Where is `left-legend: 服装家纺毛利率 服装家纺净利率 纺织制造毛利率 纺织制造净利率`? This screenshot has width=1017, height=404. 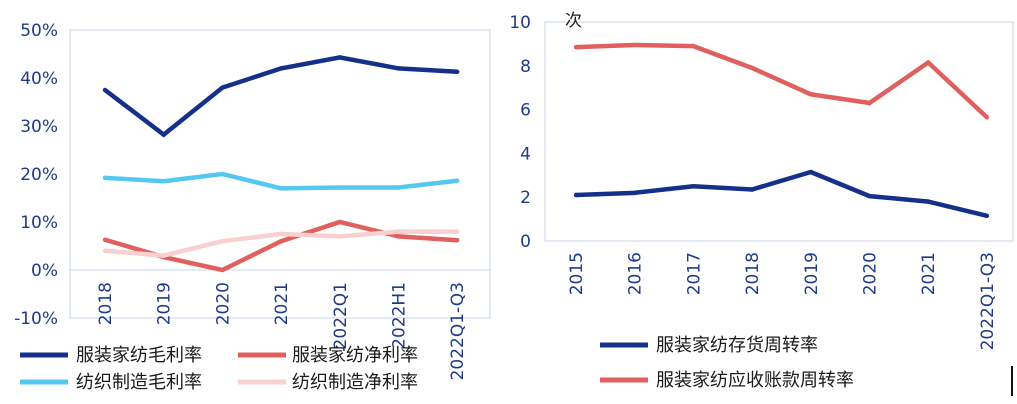
left-legend: 服装家纺毛利率 服装家纺净利率 纺织制造毛利率 纺织制造净利率 is located at coordinates (219, 369).